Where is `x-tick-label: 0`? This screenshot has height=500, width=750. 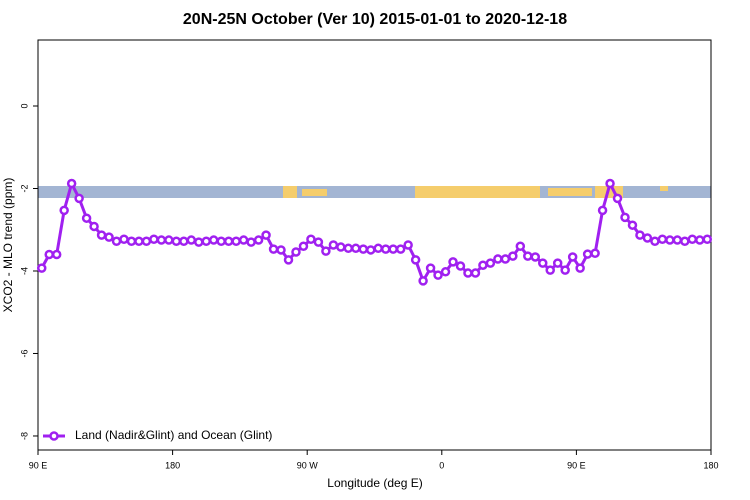 x-tick-label: 0 is located at coordinates (441, 465).